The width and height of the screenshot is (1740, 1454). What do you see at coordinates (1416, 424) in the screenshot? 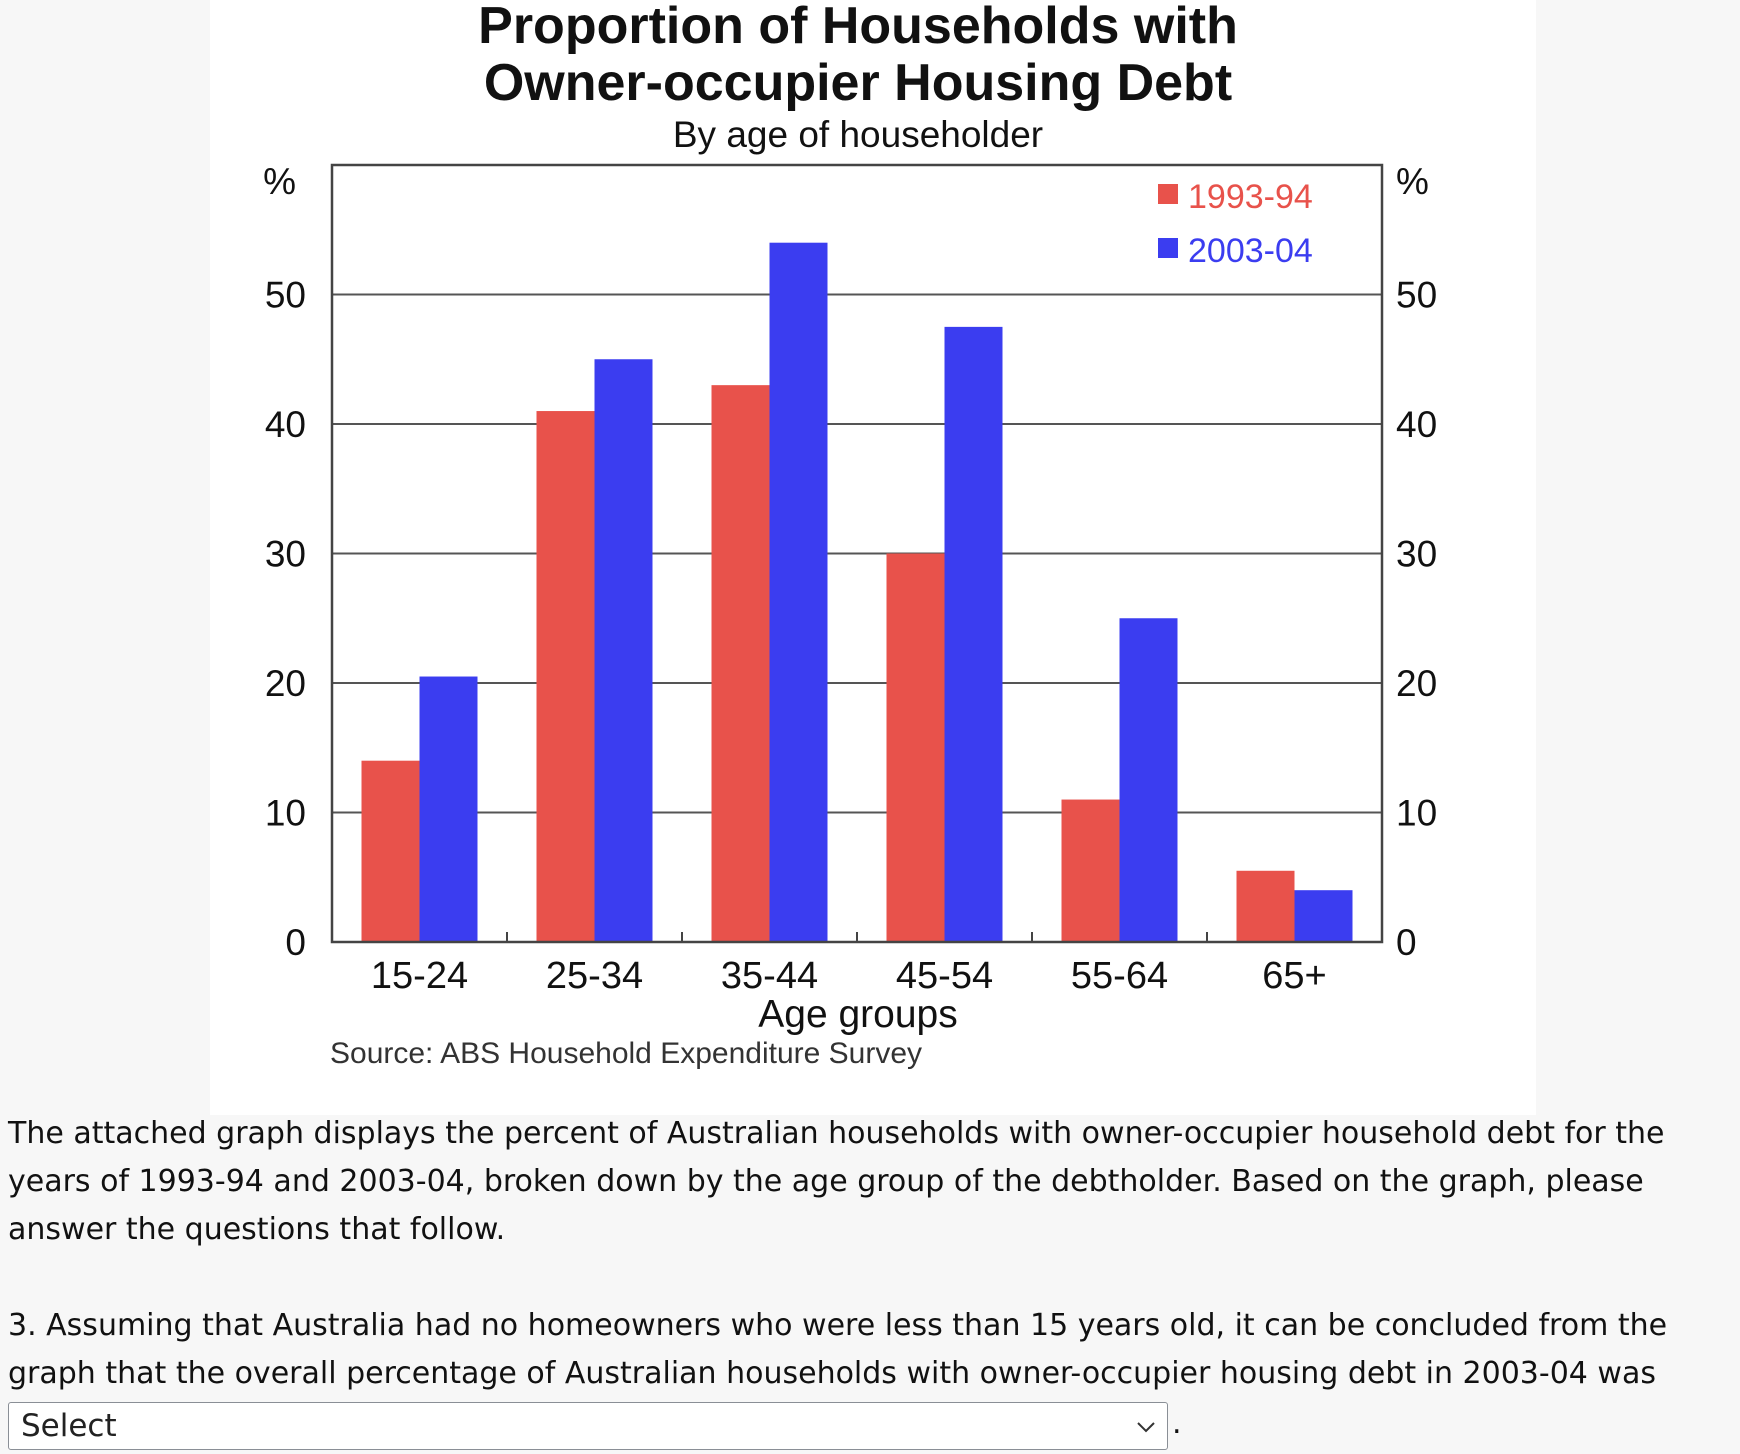
I see `y-tick-label-right: 40` at bounding box center [1416, 424].